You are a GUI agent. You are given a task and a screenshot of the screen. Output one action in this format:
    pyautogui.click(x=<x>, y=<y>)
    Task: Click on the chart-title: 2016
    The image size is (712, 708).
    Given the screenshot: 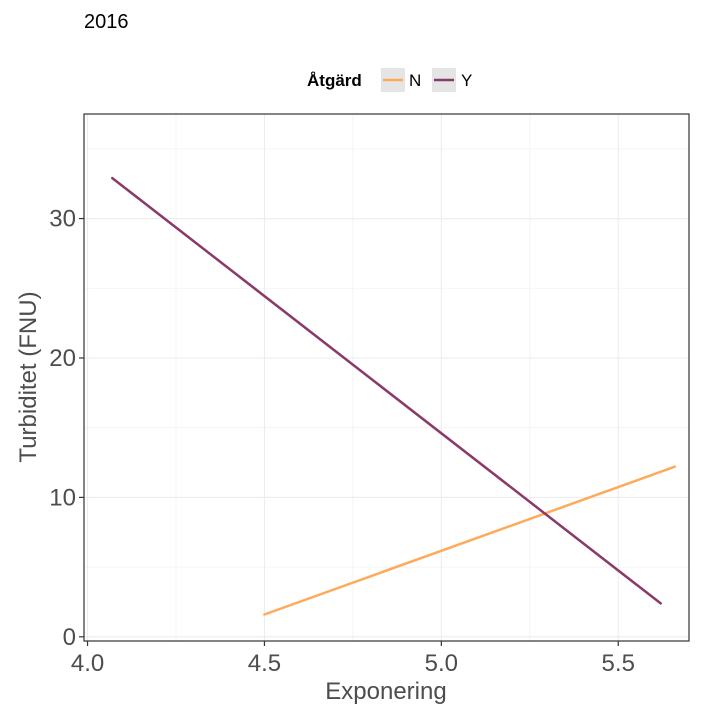 What is the action you would take?
    pyautogui.click(x=106, y=22)
    